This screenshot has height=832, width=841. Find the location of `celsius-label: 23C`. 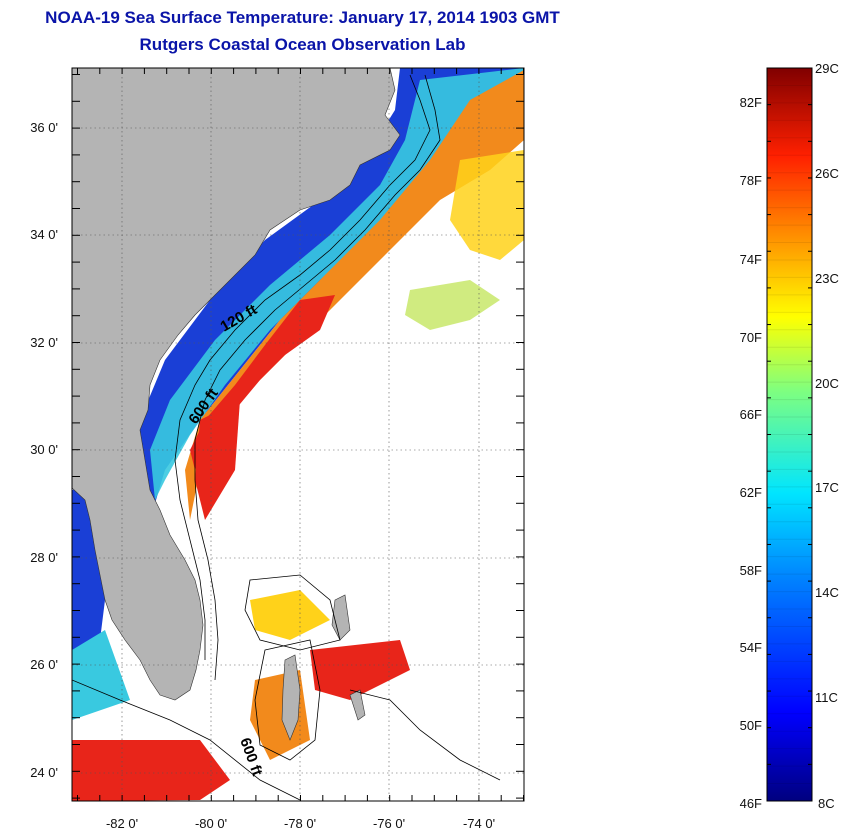

celsius-label: 23C is located at coordinates (827, 278).